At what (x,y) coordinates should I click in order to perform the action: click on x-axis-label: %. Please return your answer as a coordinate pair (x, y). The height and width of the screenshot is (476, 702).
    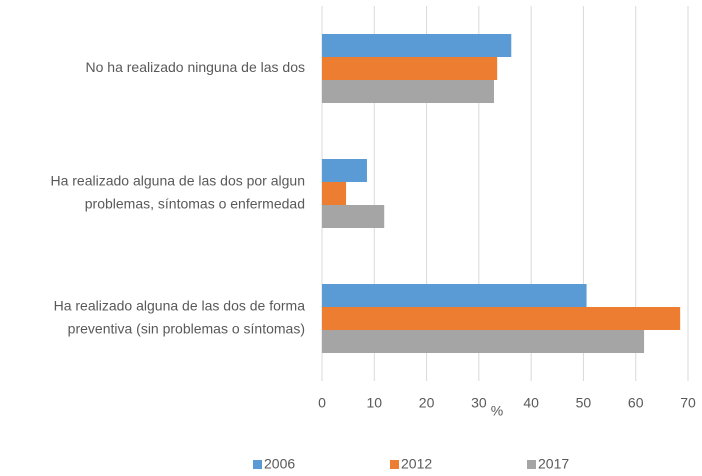
    Looking at the image, I should click on (497, 411).